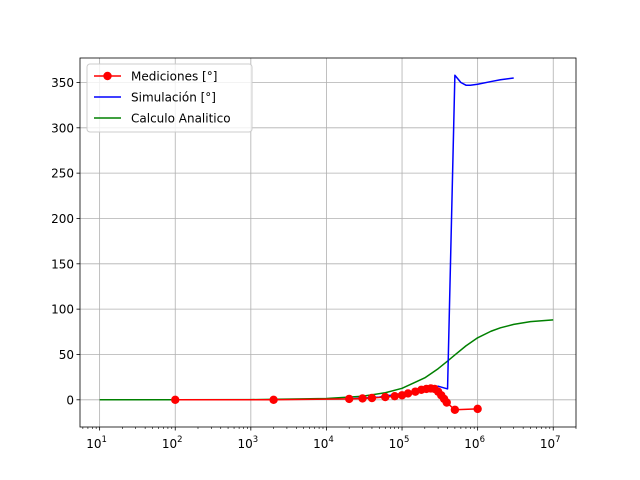 The image size is (640, 480). Describe the element at coordinates (181, 119) in the screenshot. I see `legend-label: Calculo Analitico` at that location.